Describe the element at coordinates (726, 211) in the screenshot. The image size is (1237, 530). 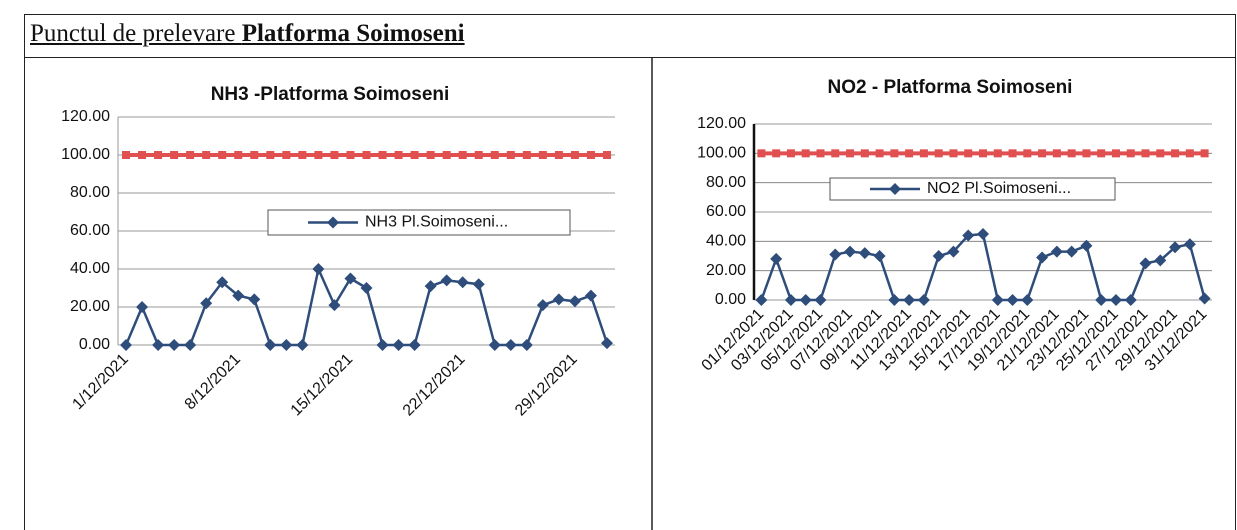
I see `y-tick-label: 60.00` at that location.